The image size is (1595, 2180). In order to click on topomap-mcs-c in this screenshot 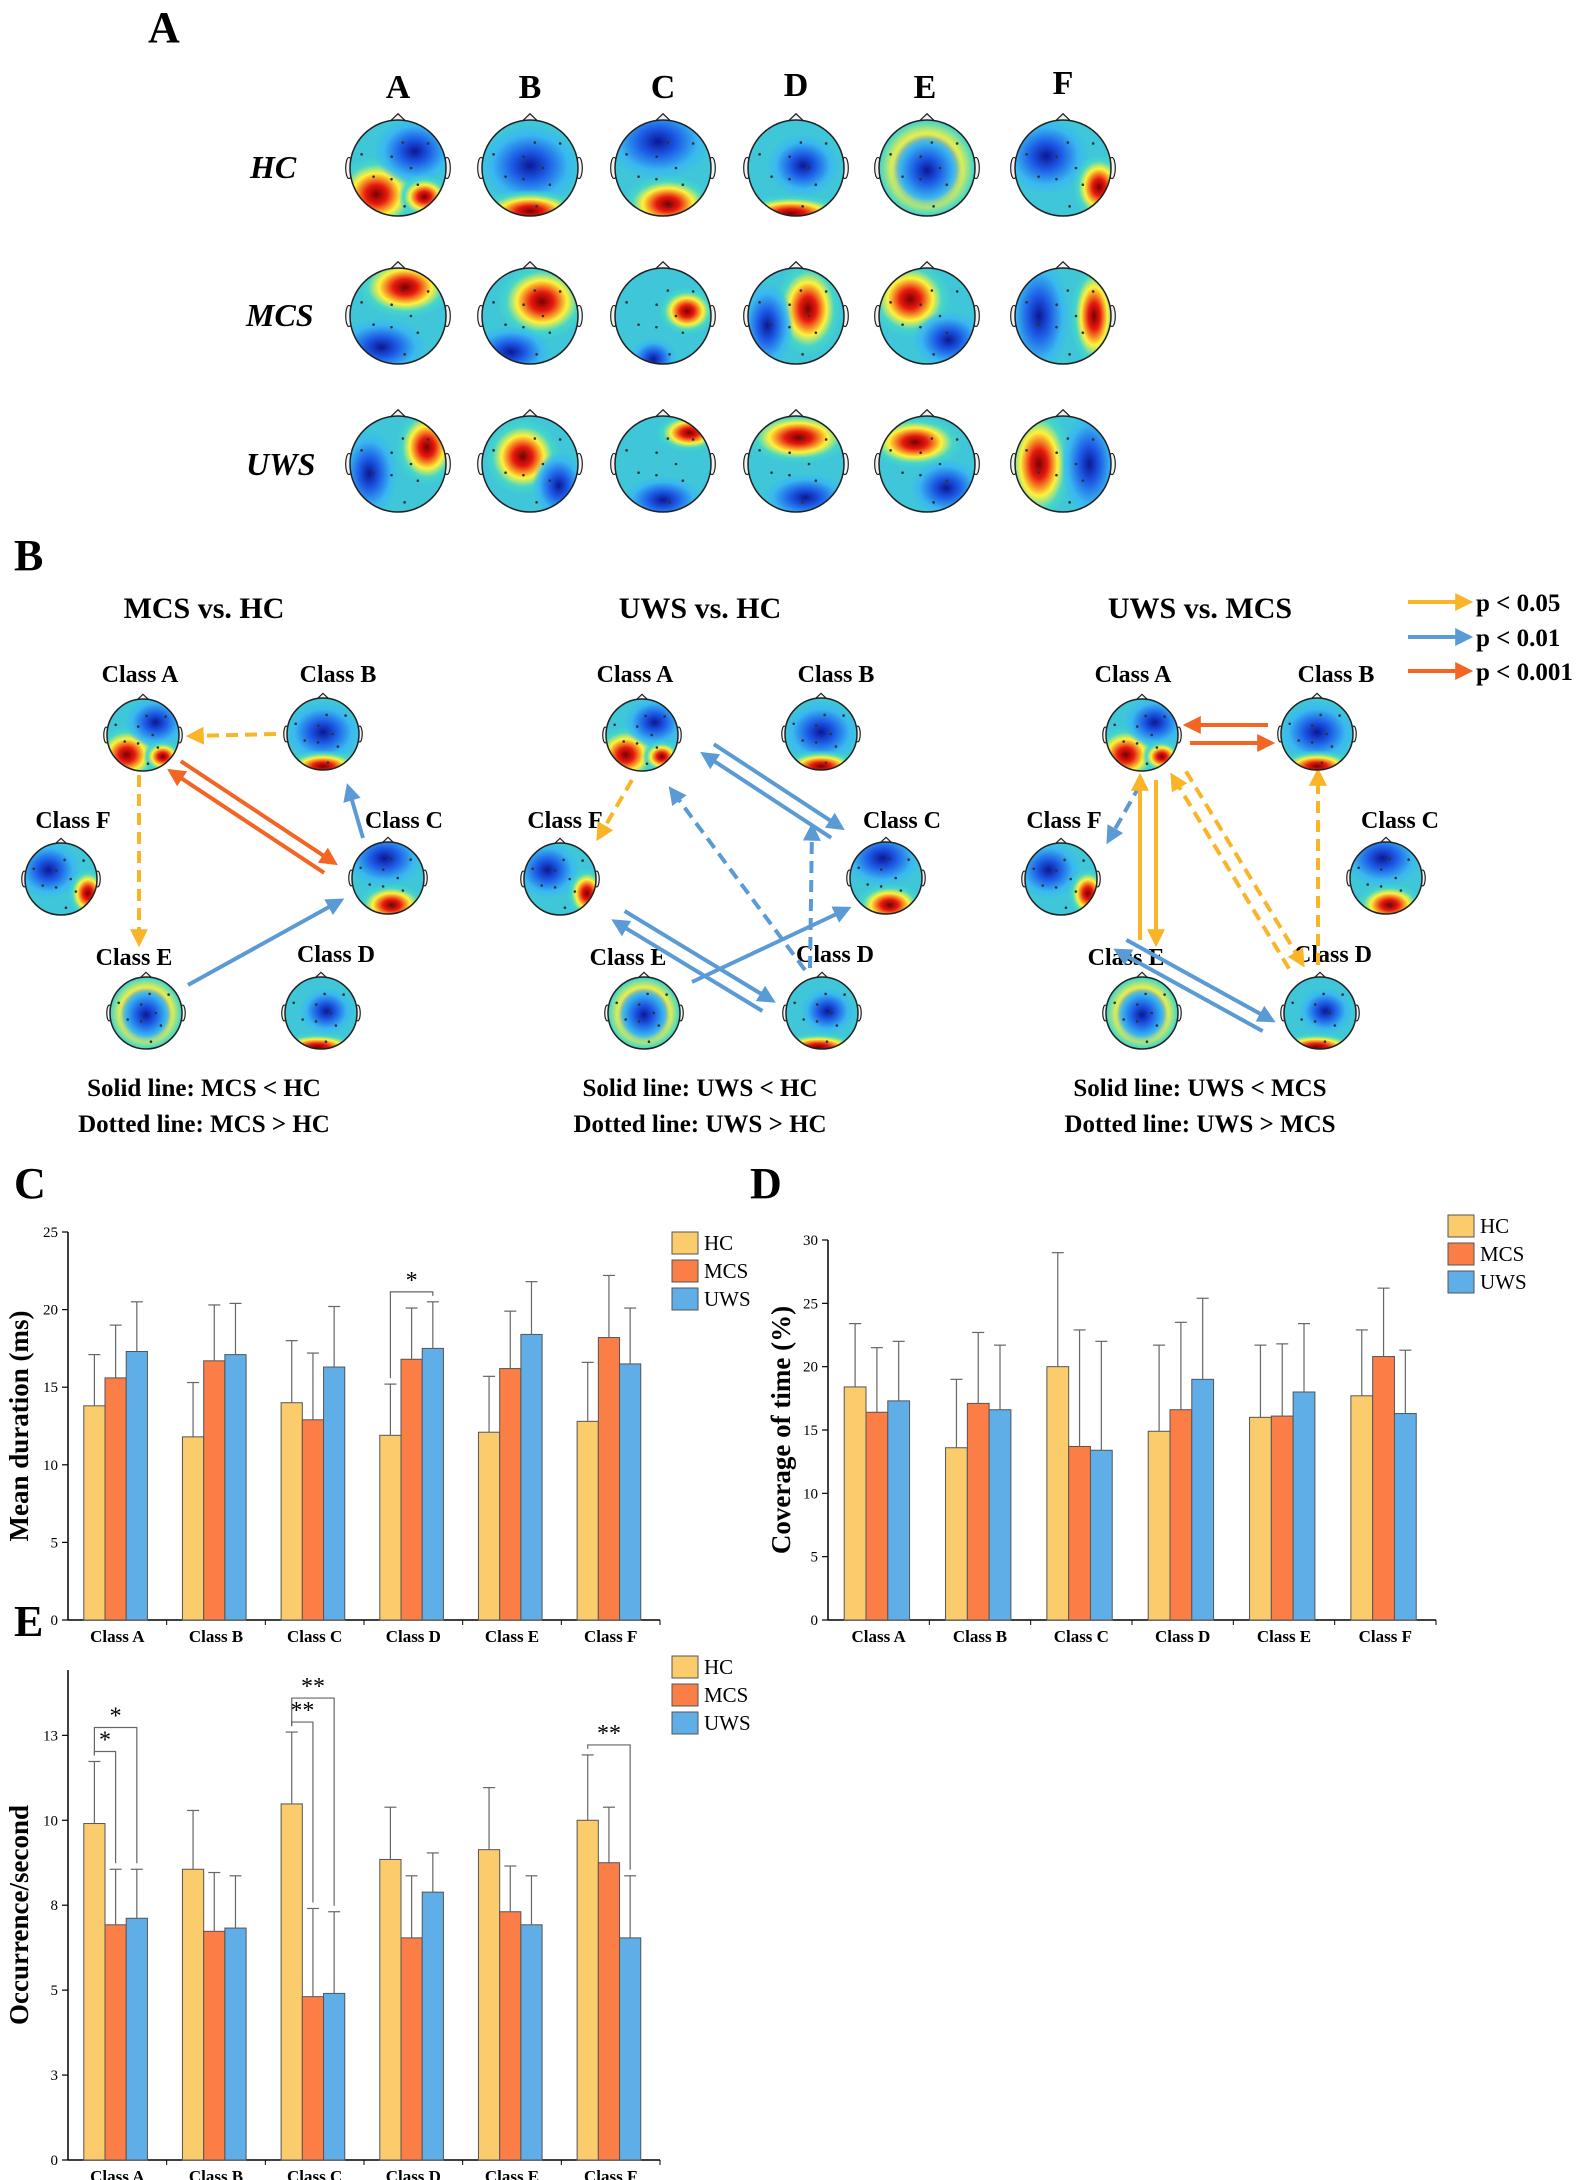, I will do `click(663, 312)`.